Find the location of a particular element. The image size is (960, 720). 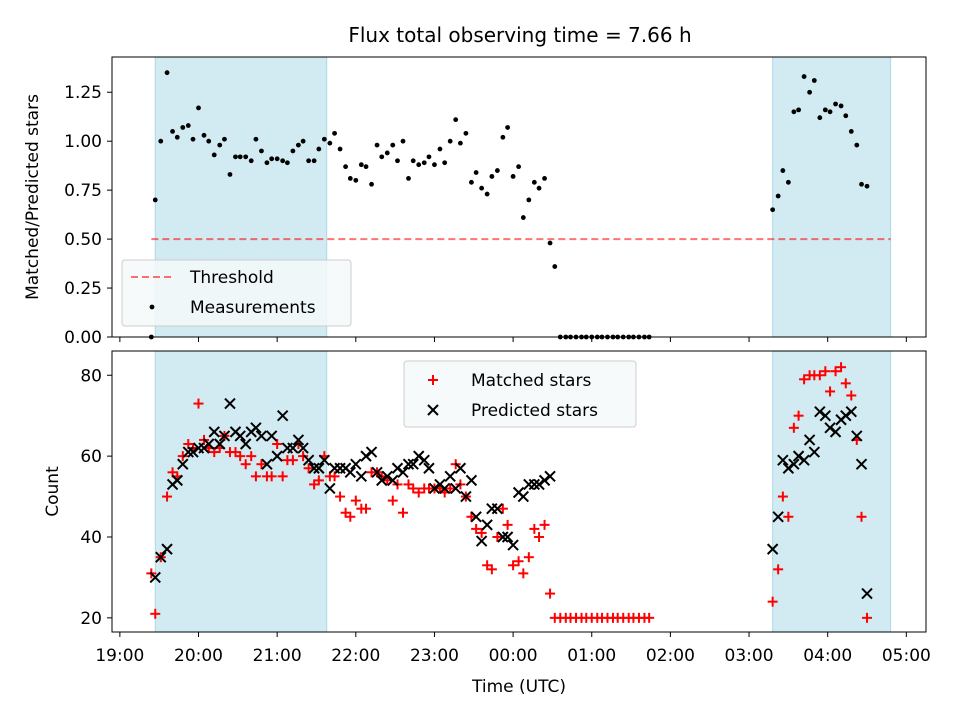

x-tick-label: 22:00 is located at coordinates (355, 656).